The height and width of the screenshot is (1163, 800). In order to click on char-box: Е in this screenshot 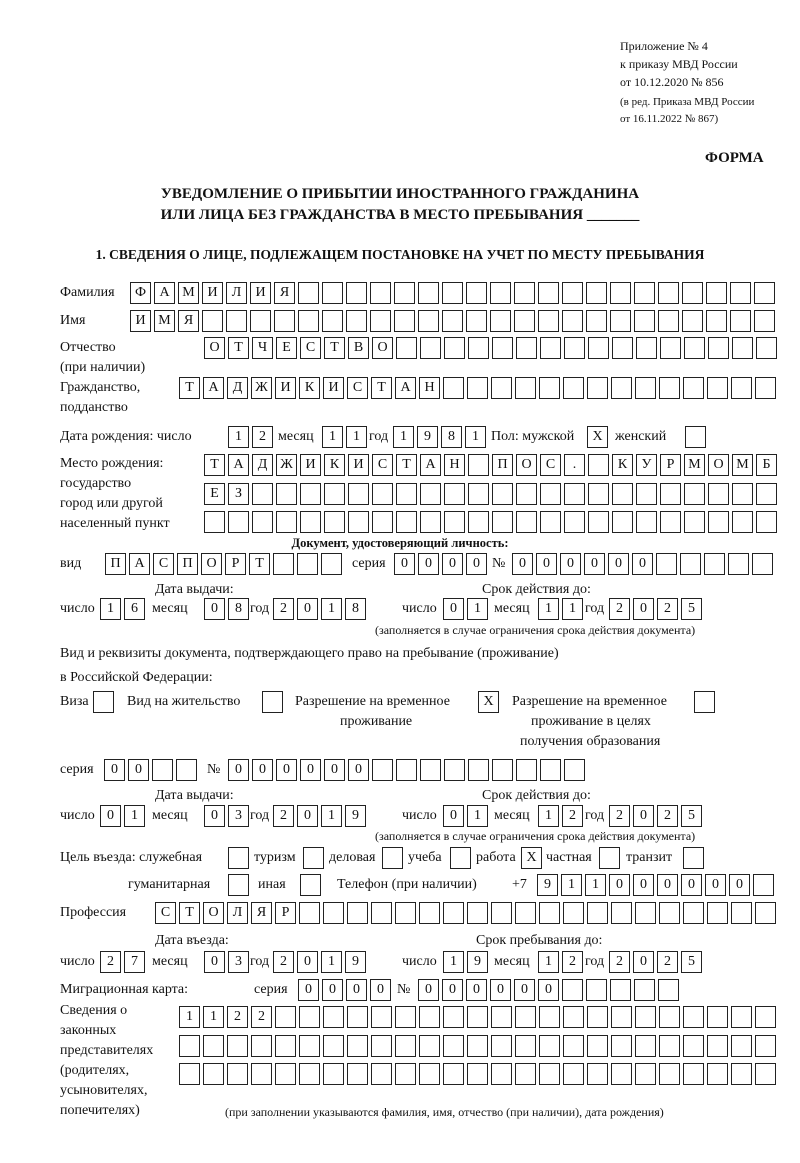, I will do `click(214, 494)`.